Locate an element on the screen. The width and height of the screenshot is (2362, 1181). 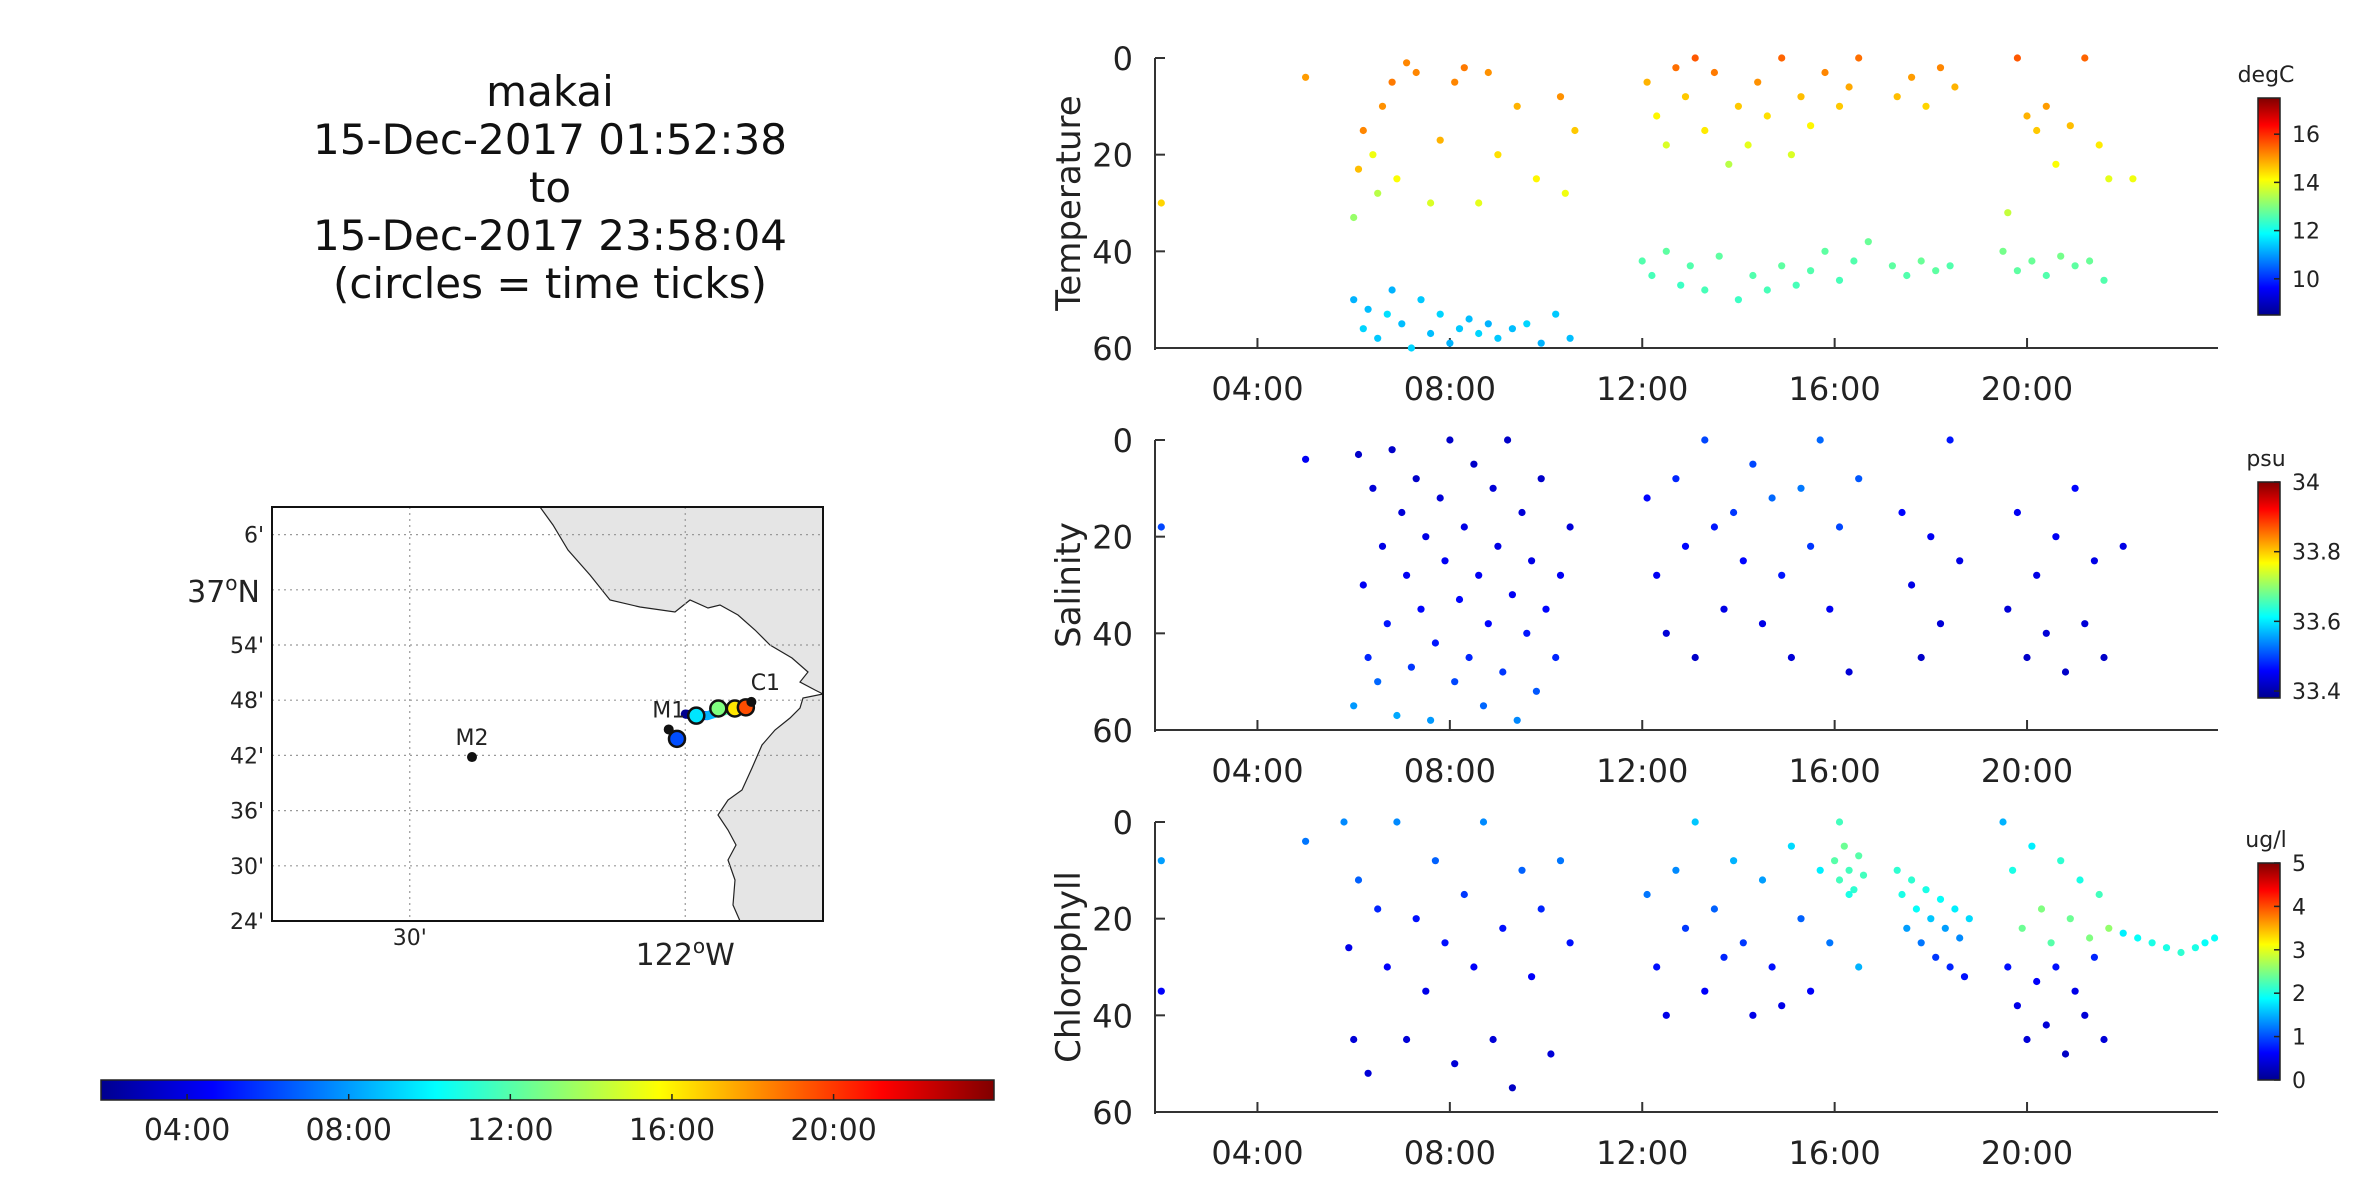
y-tick-label: 40 is located at coordinates (1112, 252).